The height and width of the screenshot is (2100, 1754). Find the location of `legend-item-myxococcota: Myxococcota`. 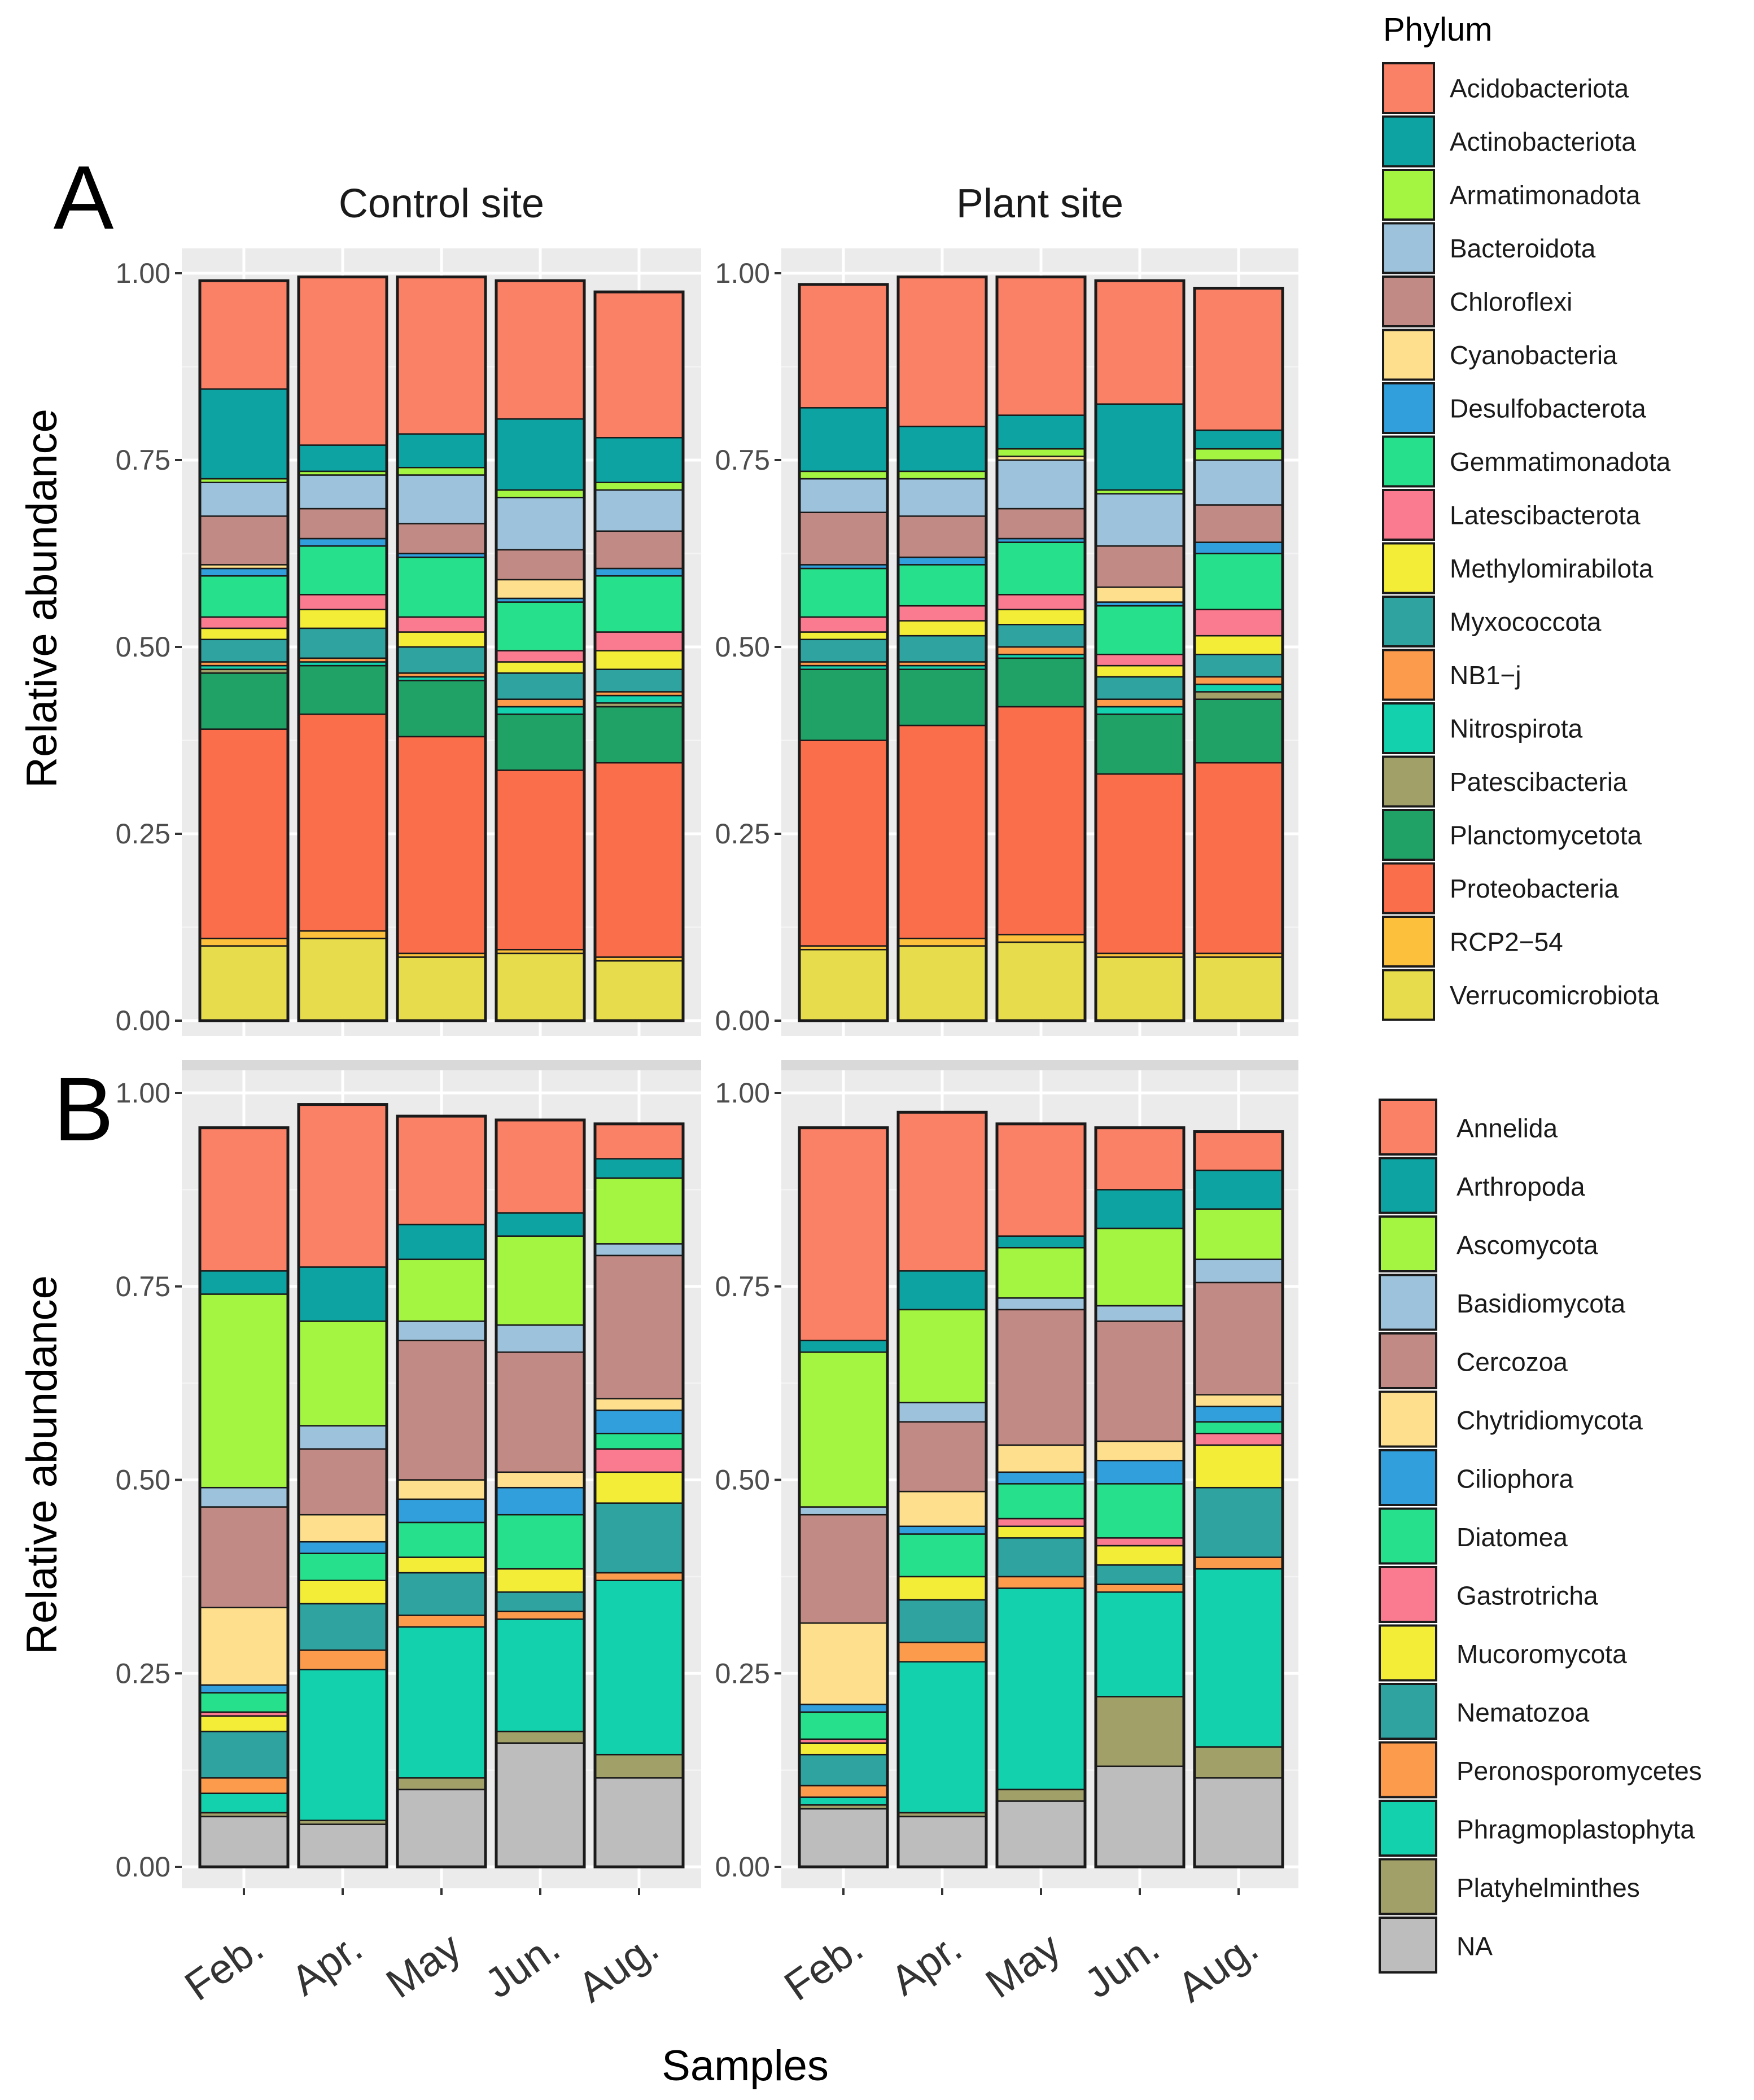

legend-item-myxococcota: Myxococcota is located at coordinates (1492, 622).